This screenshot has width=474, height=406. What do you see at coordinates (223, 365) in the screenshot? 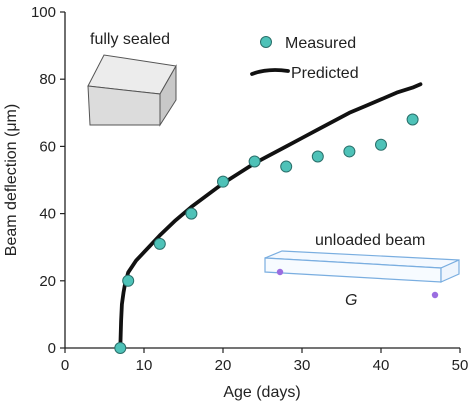
I see `x-tick-label: 20` at bounding box center [223, 365].